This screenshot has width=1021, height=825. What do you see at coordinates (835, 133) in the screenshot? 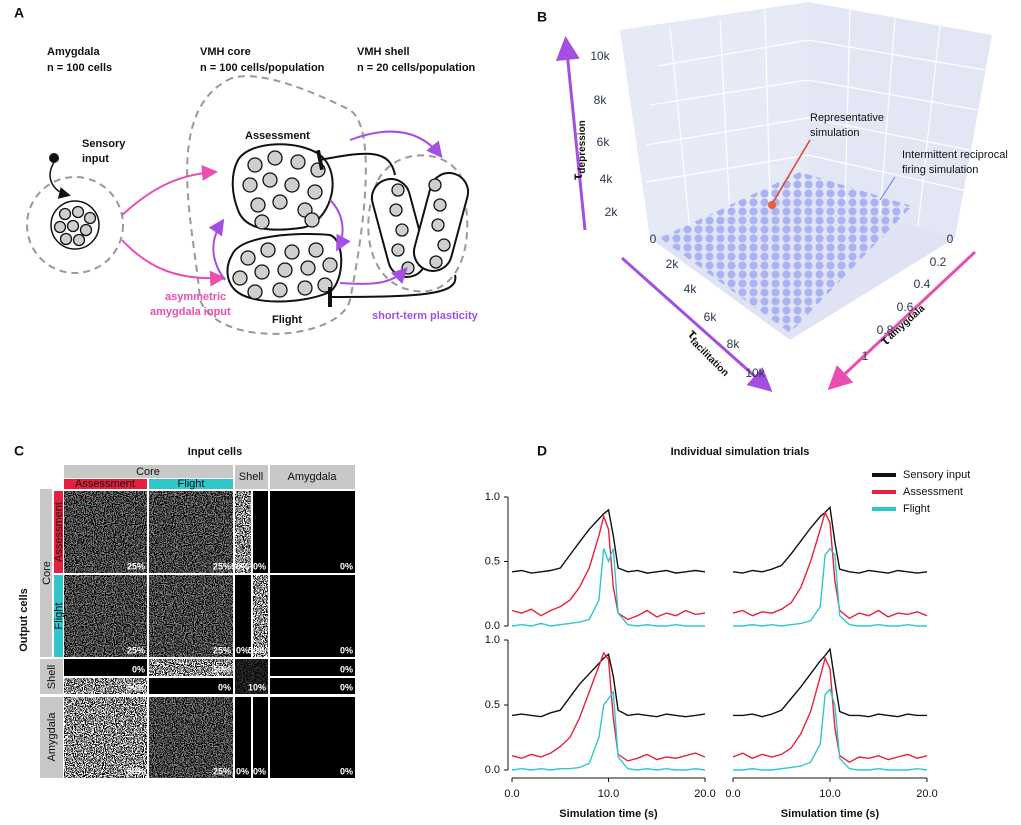
I see `annotation: simulation` at bounding box center [835, 133].